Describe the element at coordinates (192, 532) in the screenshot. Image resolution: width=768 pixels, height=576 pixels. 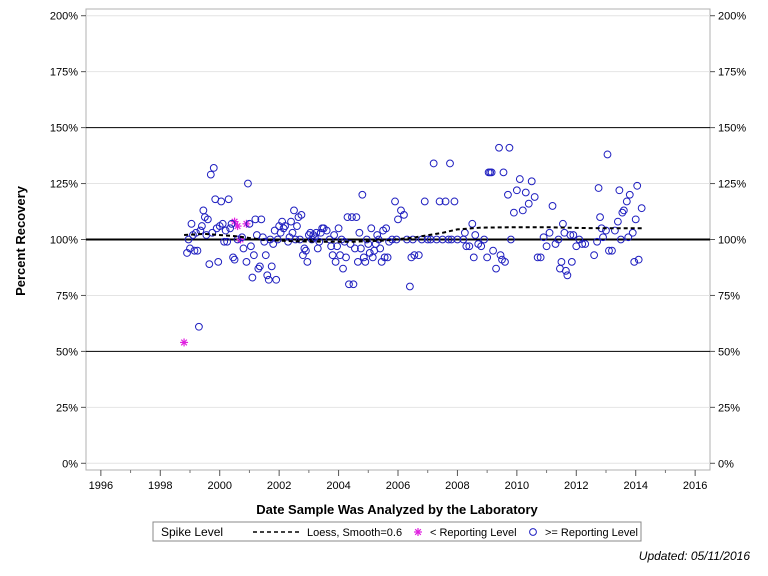
I see `legend-title: Spike Level` at that location.